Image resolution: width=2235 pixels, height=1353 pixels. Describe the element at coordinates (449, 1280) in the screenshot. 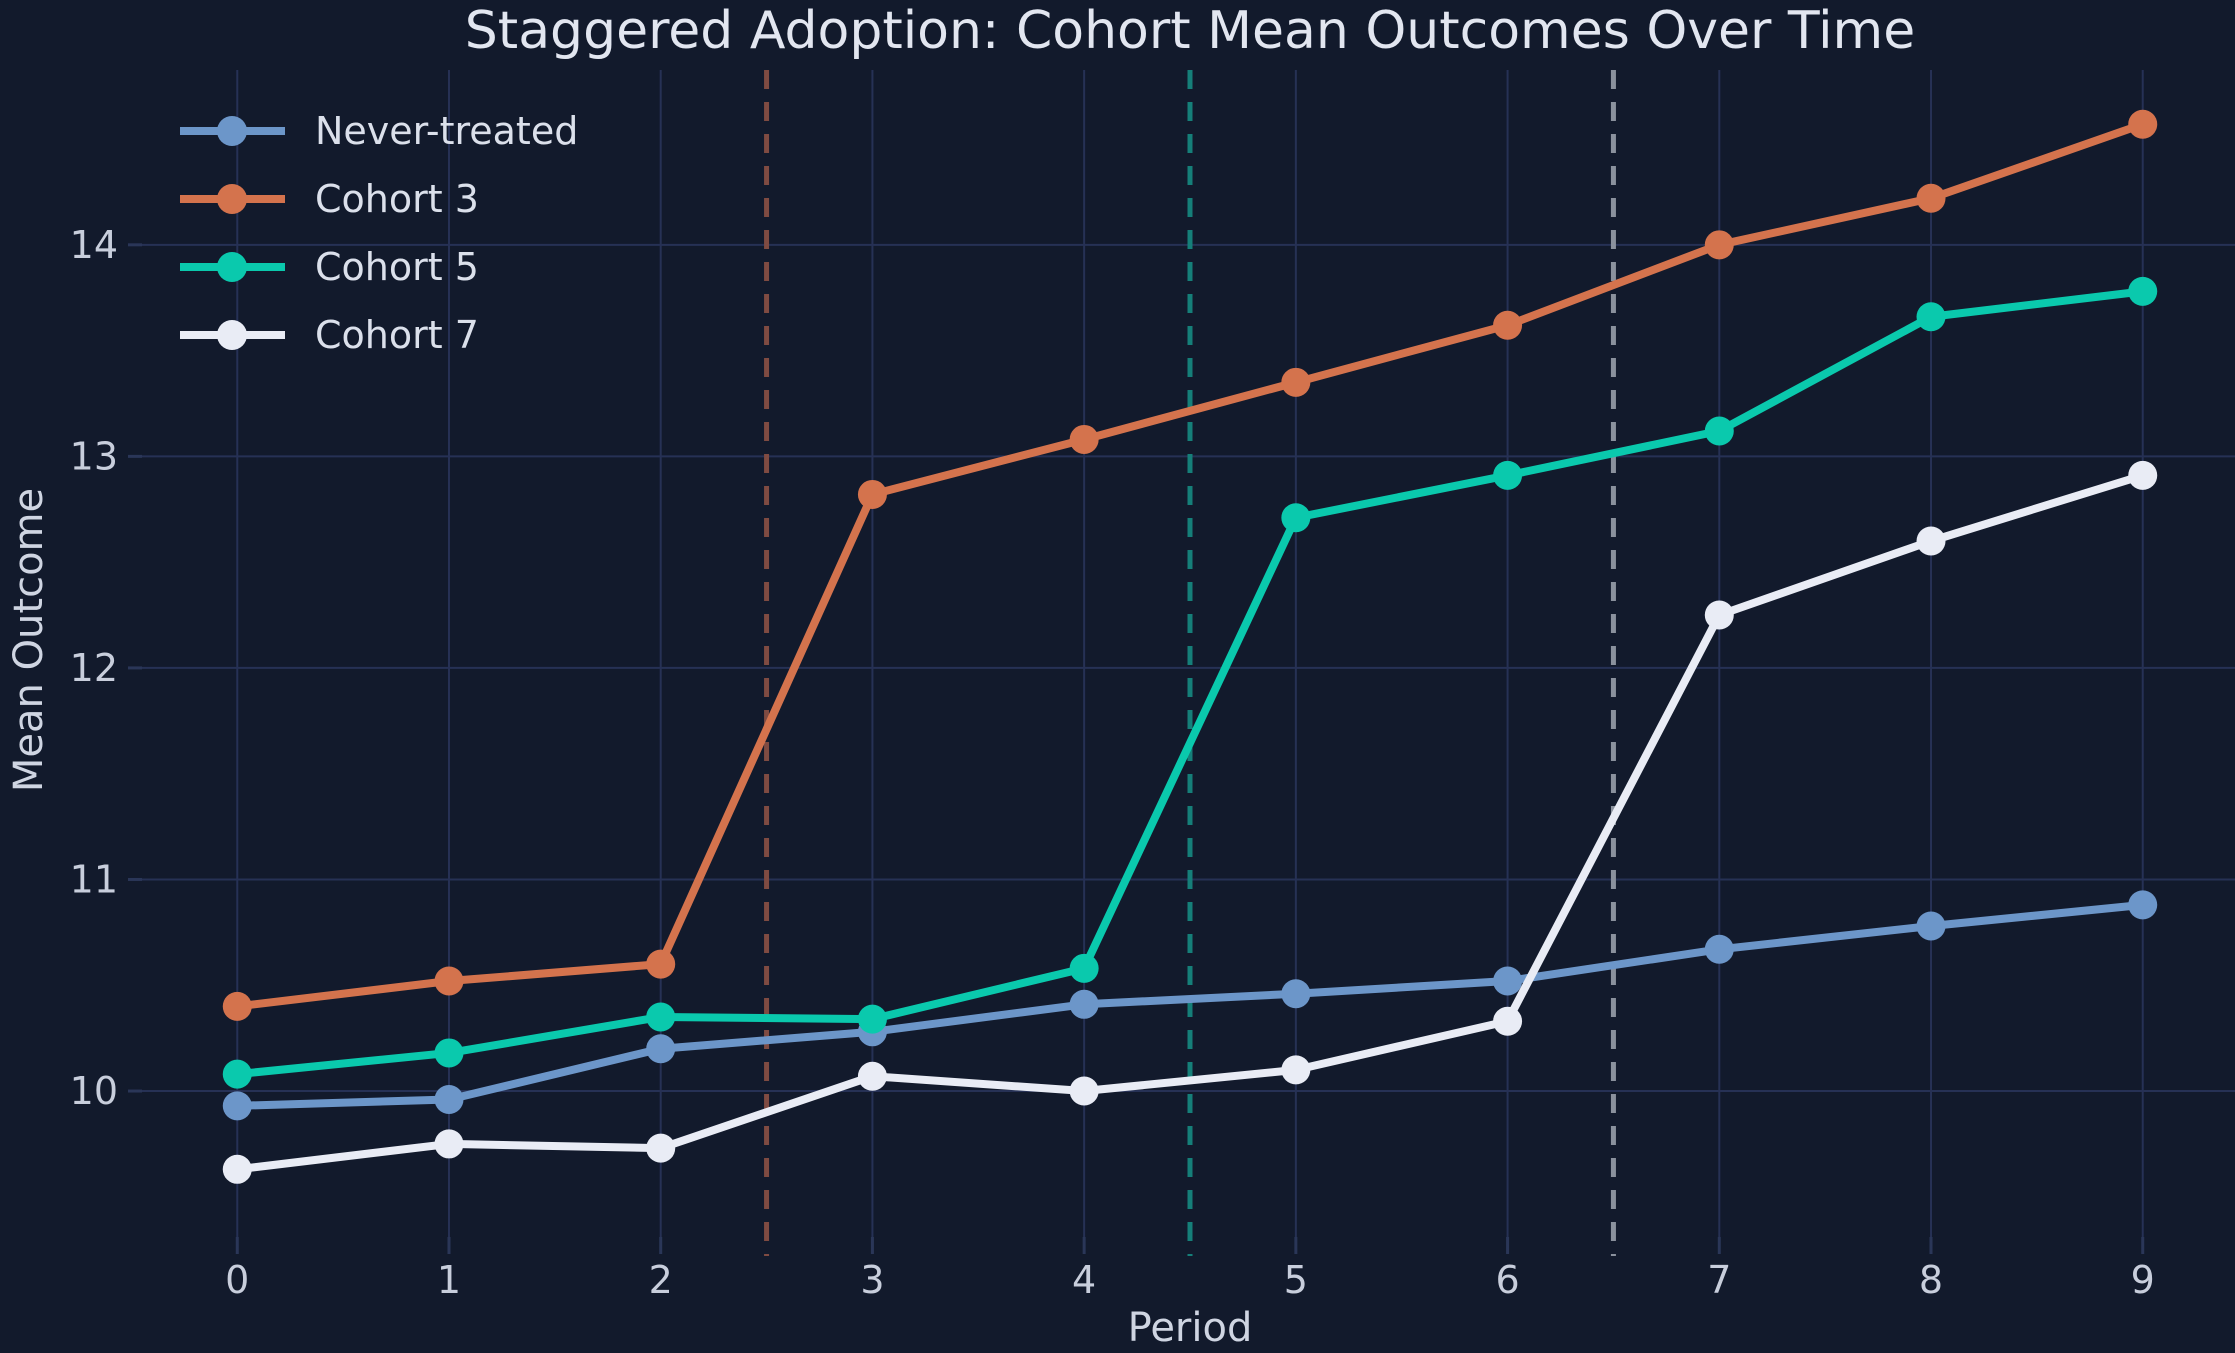

I see `x-tick-label: 1` at that location.